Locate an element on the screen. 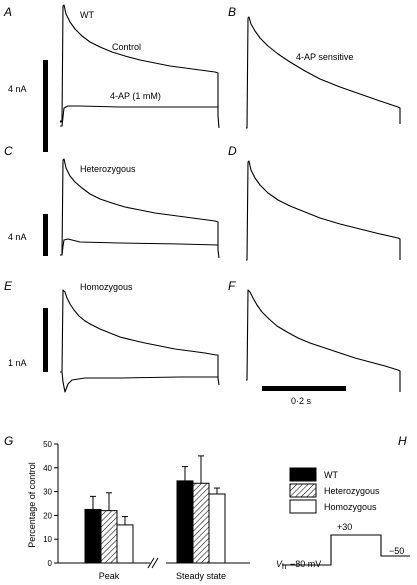  scale-bar-e is located at coordinates (45, 340).